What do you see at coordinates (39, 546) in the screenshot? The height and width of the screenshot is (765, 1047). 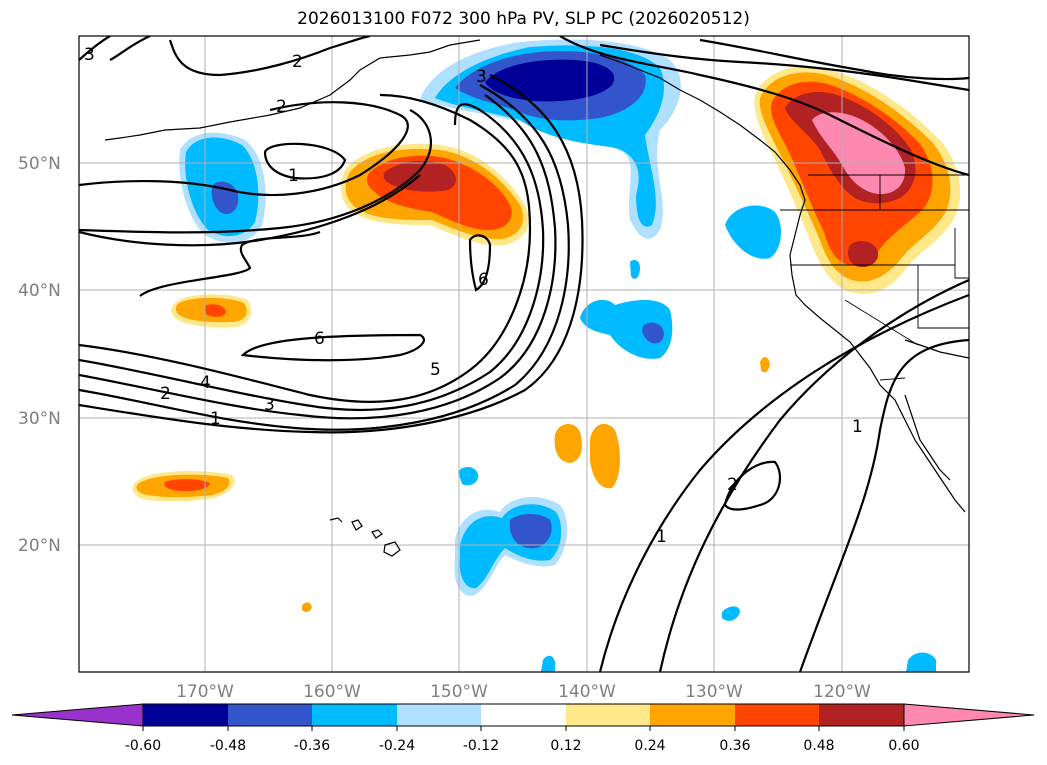 I see `lat-label: 20°N` at bounding box center [39, 546].